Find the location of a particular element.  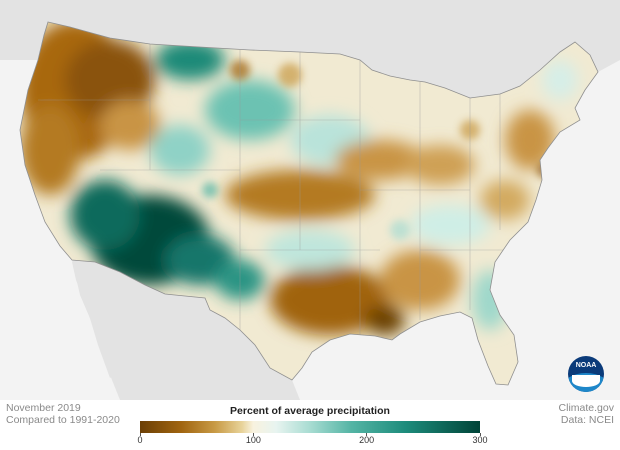

footer-right: Climate.gov Data: NCEI is located at coordinates (586, 414).